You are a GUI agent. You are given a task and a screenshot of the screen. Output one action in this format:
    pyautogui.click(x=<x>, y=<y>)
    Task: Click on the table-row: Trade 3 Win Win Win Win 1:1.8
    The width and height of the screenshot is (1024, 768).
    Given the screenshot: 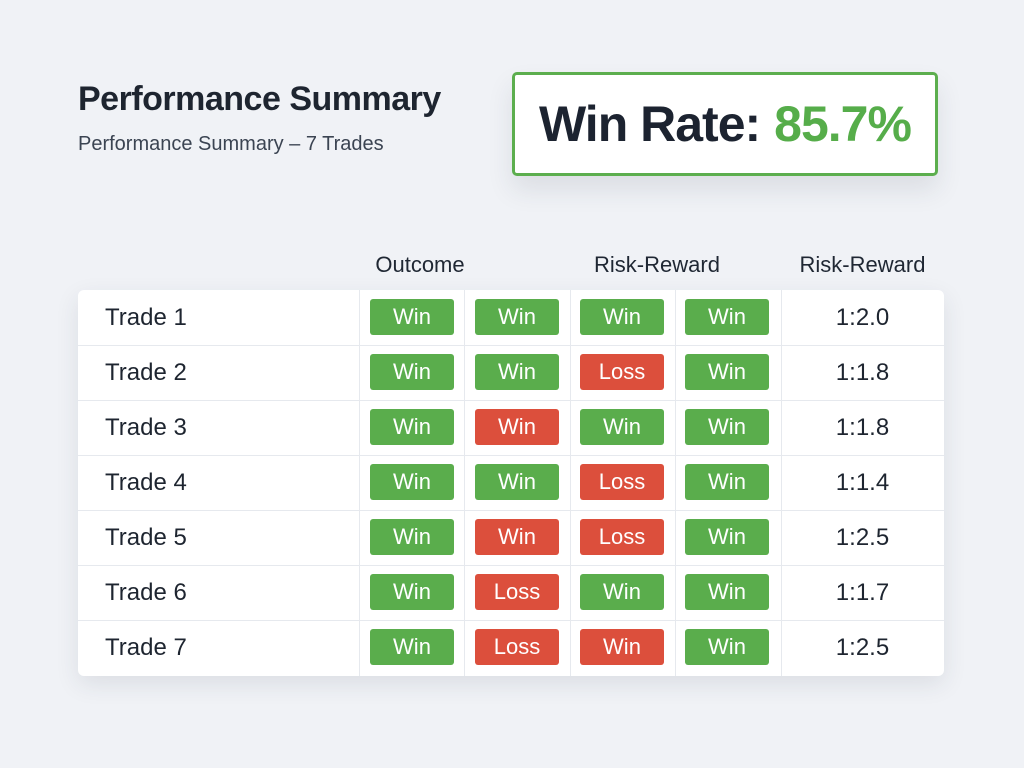 What is the action you would take?
    pyautogui.click(x=511, y=428)
    